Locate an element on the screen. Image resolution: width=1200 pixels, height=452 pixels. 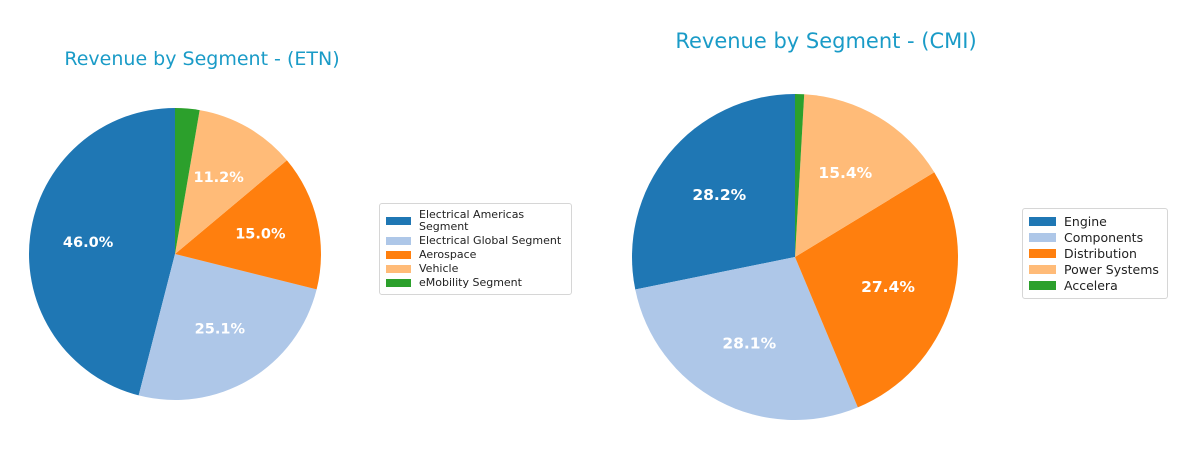
etn-legend-item: Vehicle is located at coordinates (475, 269).